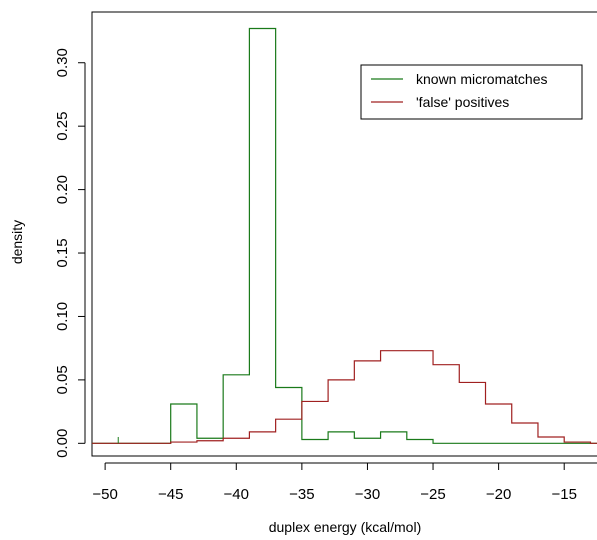 The width and height of the screenshot is (597, 540). I want to click on x-tick-label: −35, so click(301, 494).